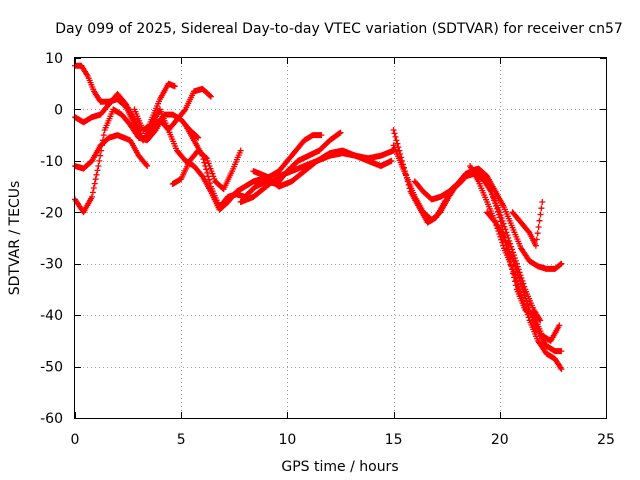  What do you see at coordinates (181, 440) in the screenshot?
I see `x-tick-label: 5` at bounding box center [181, 440].